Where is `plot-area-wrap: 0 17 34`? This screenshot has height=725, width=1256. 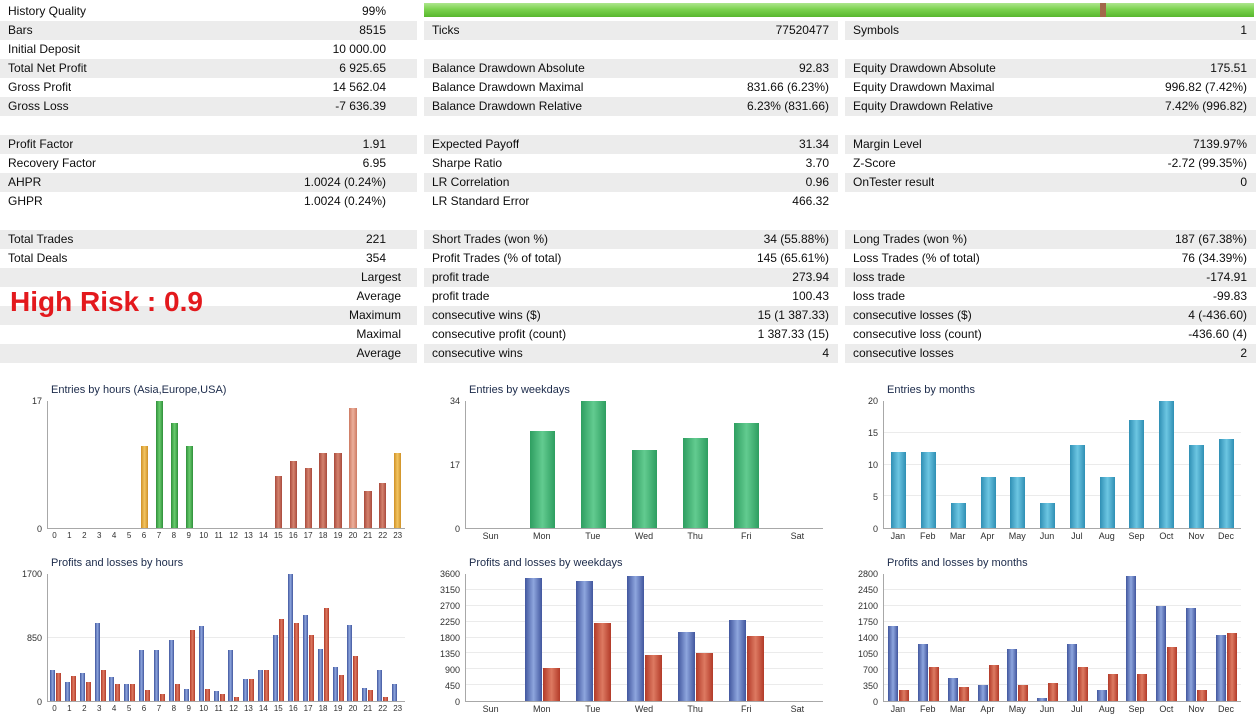 plot-area-wrap: 0 17 34 is located at coordinates (628, 465).